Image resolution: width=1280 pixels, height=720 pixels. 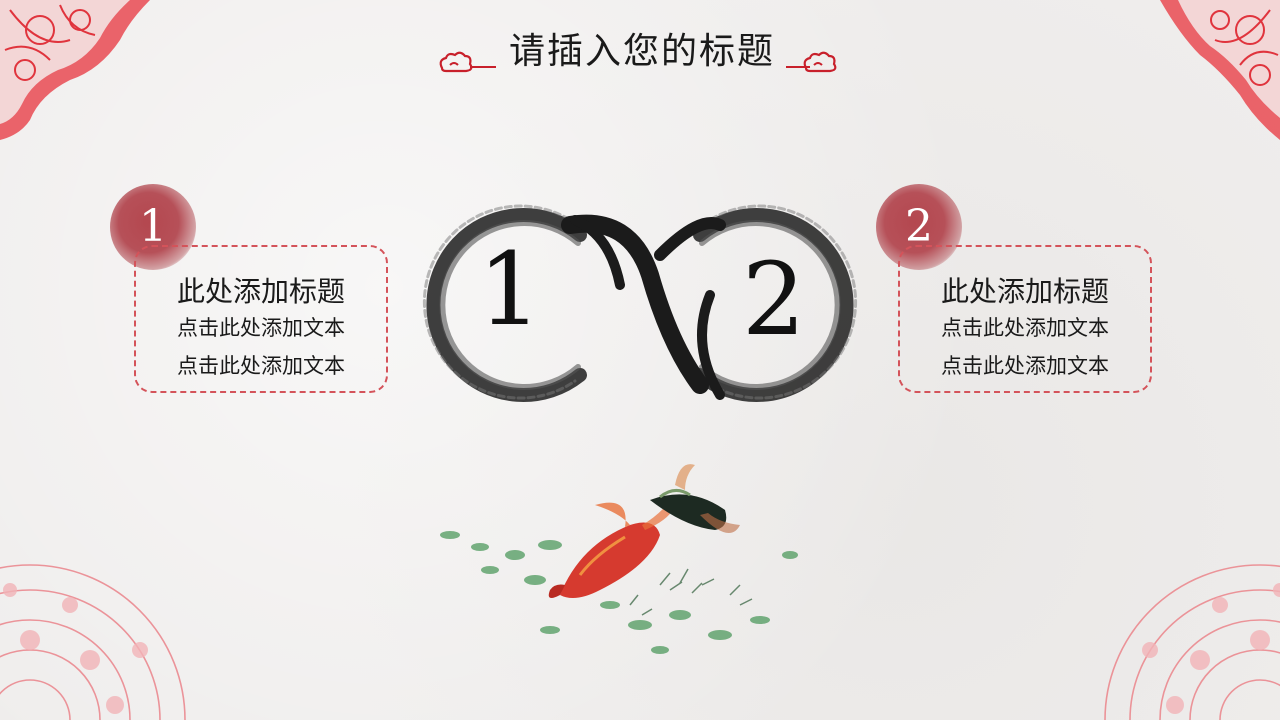 What do you see at coordinates (820, 62) in the screenshot?
I see `cloud-ornament-right-icon` at bounding box center [820, 62].